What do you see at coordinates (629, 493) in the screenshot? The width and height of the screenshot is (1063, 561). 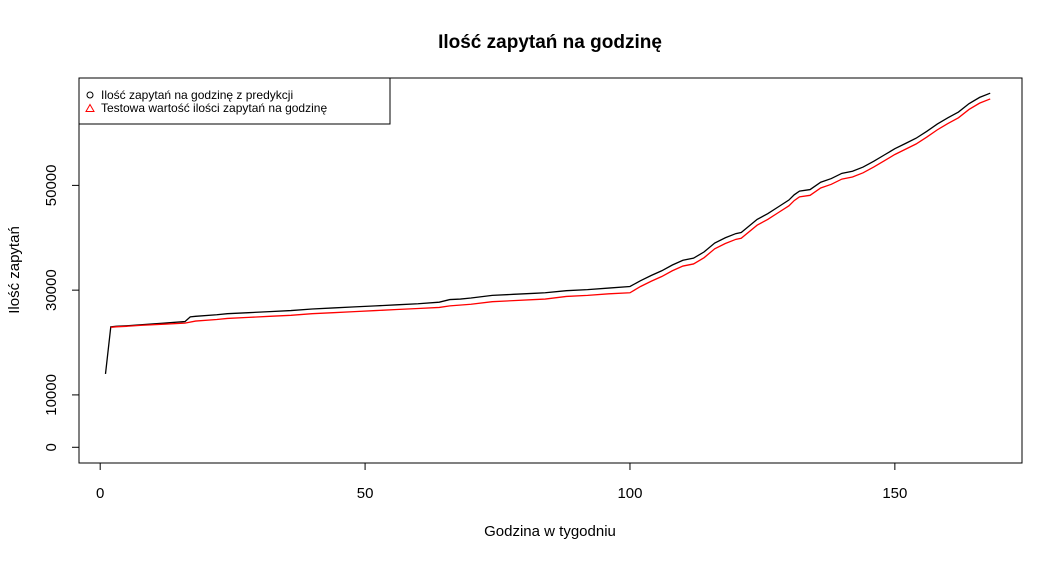 I see `x-tick-label: 100` at bounding box center [629, 493].